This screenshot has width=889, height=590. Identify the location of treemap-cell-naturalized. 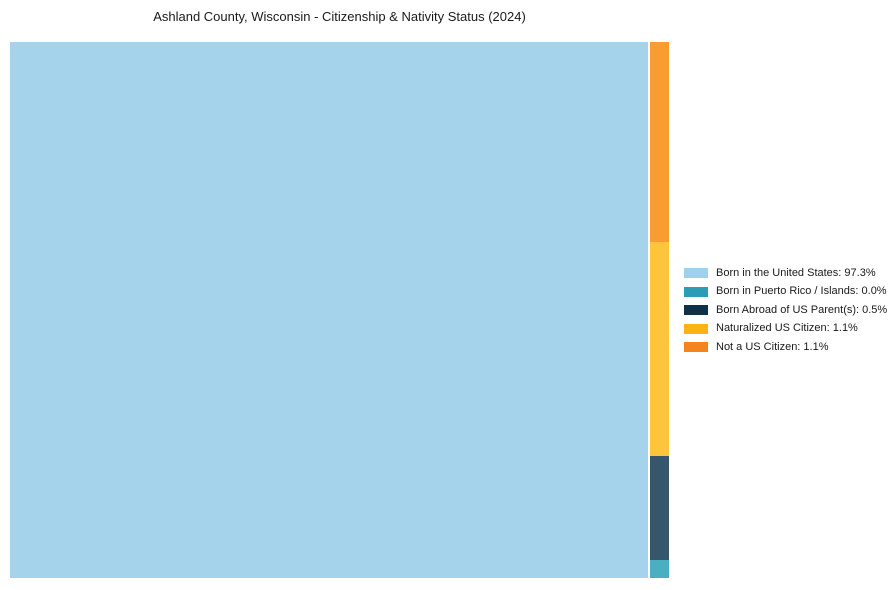
(659, 349).